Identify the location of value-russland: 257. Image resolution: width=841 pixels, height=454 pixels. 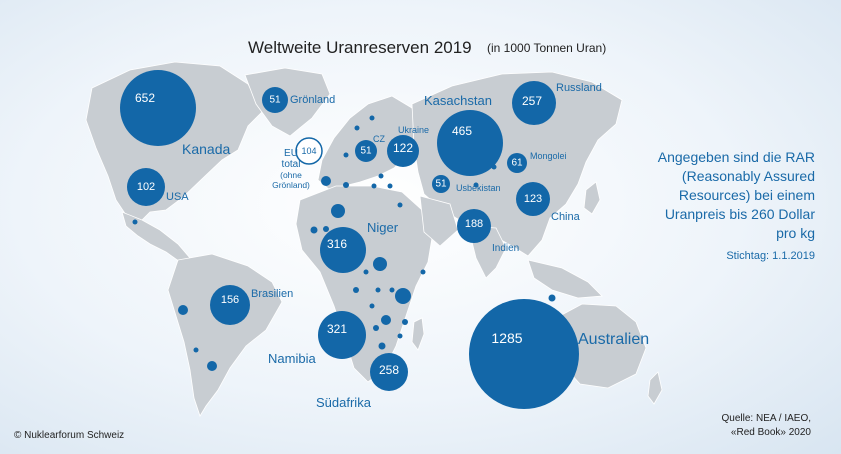
(532, 101).